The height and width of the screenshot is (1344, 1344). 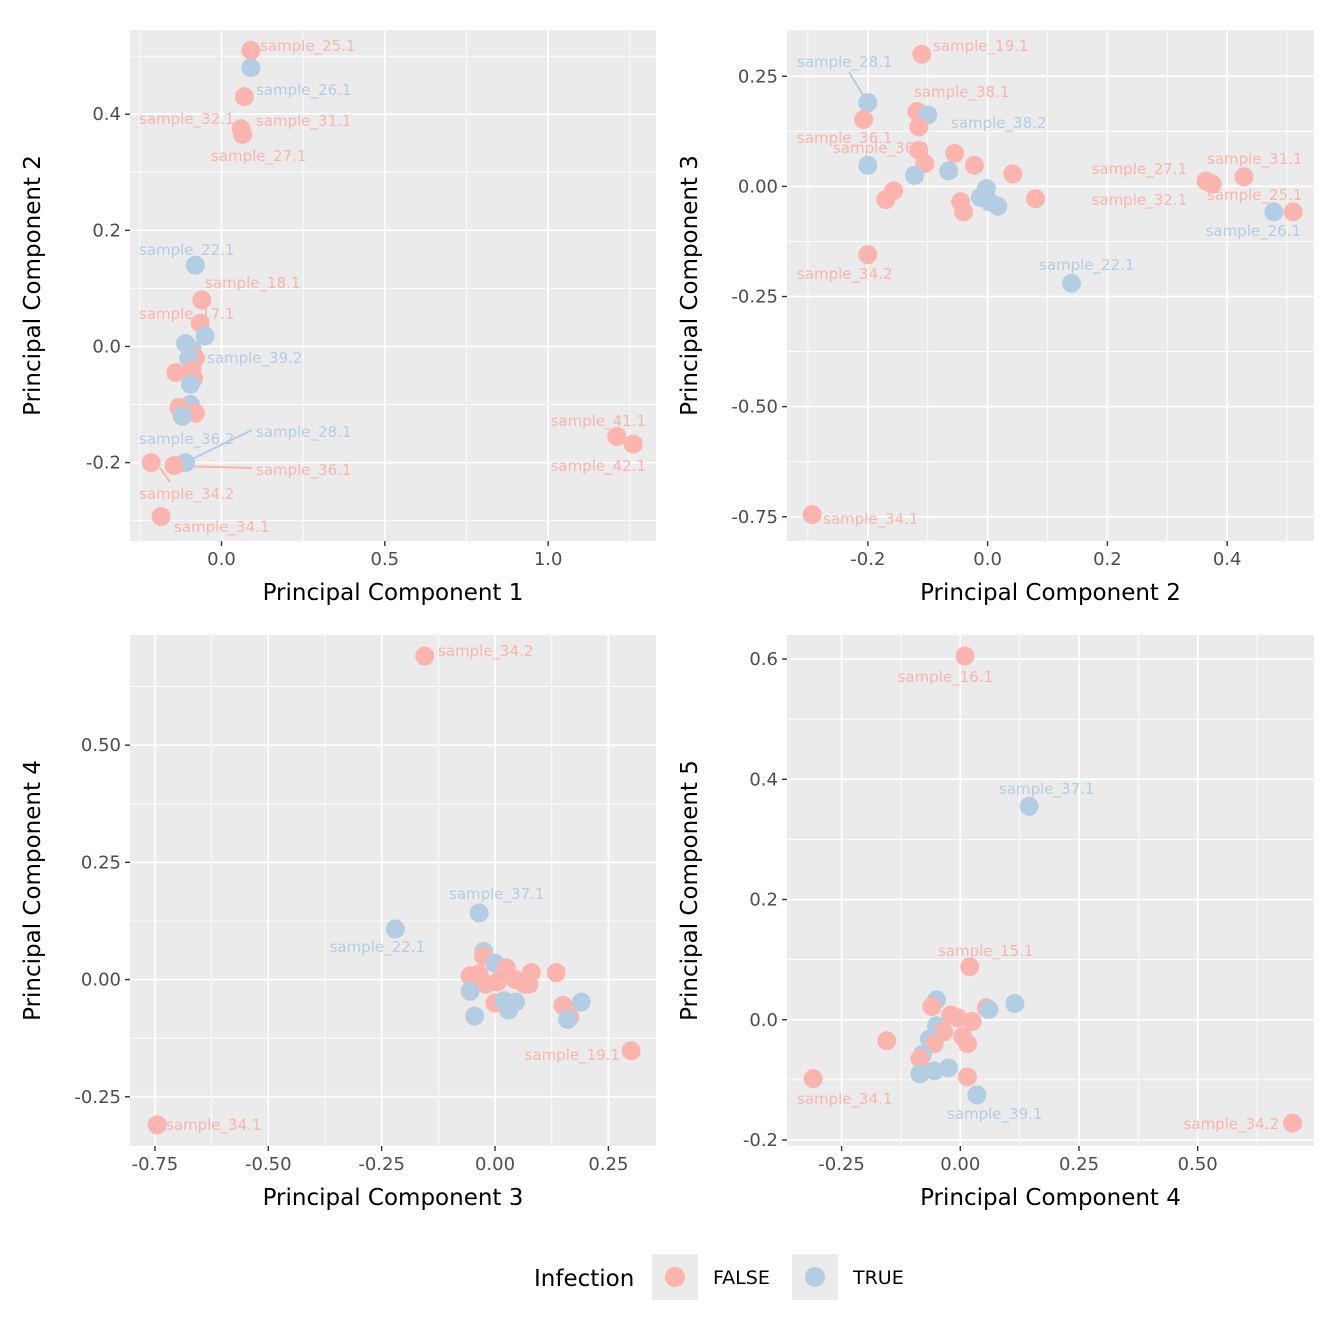 What do you see at coordinates (867, 559) in the screenshot?
I see `x-tick-label: -0.2` at bounding box center [867, 559].